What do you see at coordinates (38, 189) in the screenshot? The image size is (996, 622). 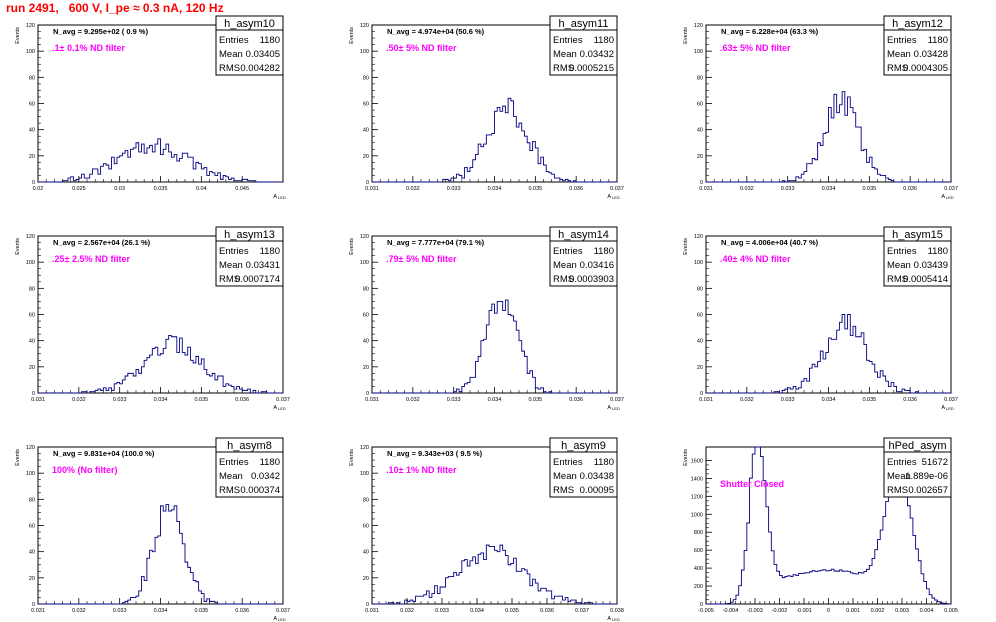 I see `x-tick-label: 0.02` at bounding box center [38, 189].